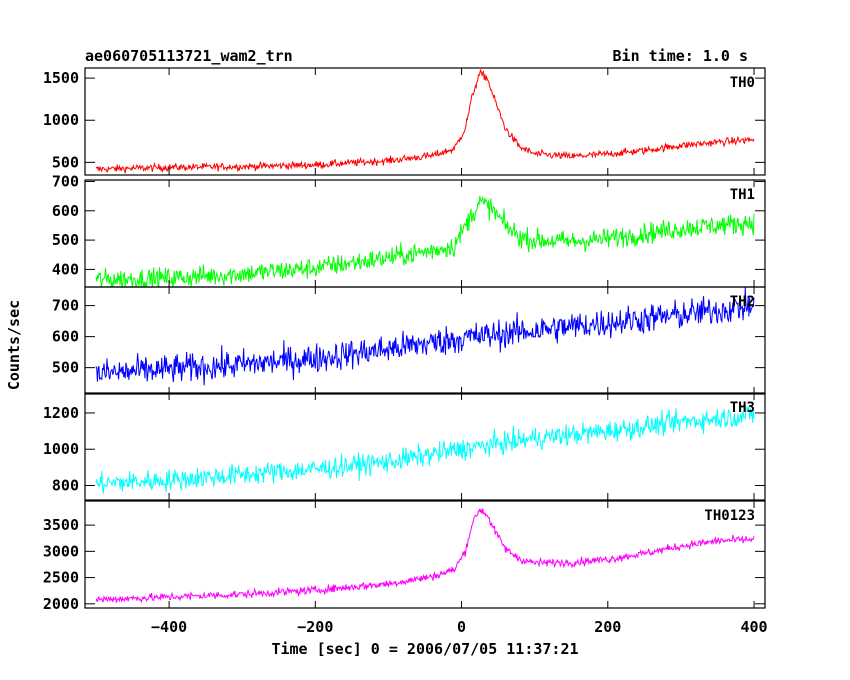 Image resolution: width=850 pixels, height=680 pixels. I want to click on channel-label-th1: TH1, so click(742, 195).